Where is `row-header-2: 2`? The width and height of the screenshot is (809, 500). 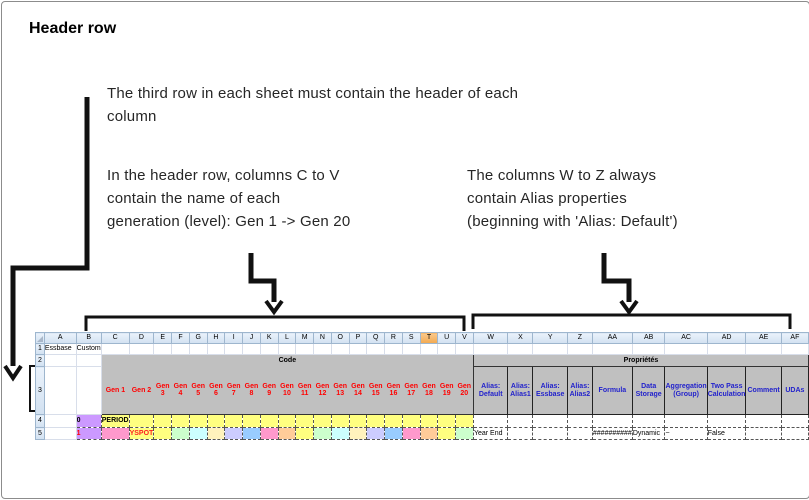
row-header-2: 2 is located at coordinates (40, 360).